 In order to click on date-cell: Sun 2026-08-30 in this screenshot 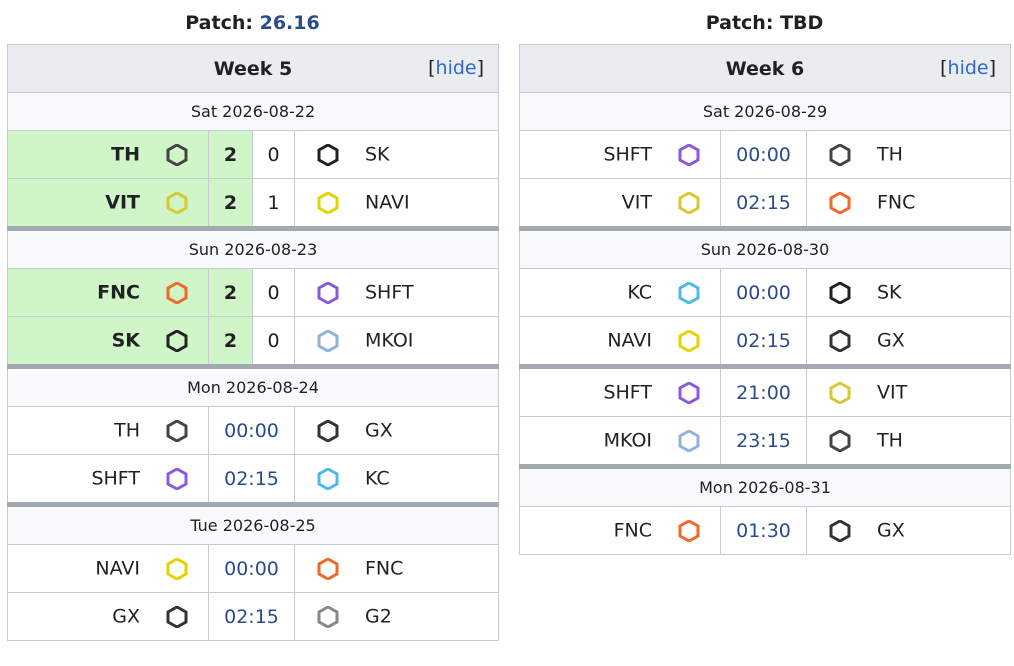, I will do `click(765, 247)`.